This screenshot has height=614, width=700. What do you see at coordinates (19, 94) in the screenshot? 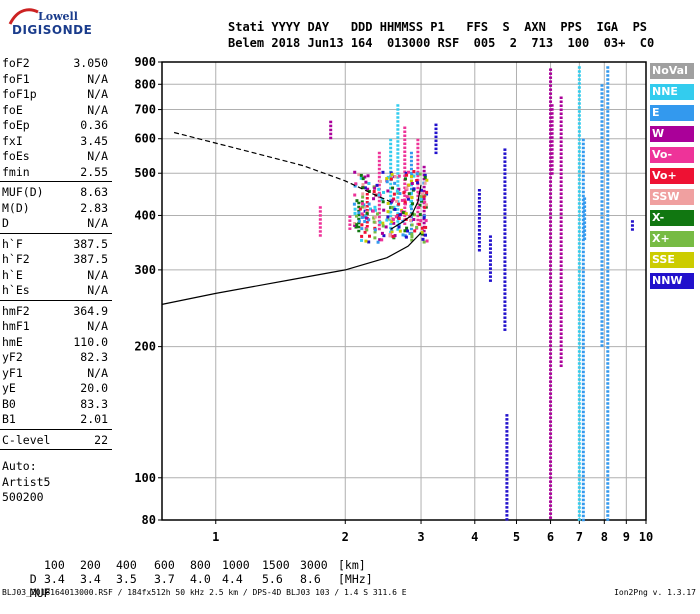
I see `param-name: foF1p` at bounding box center [19, 94].